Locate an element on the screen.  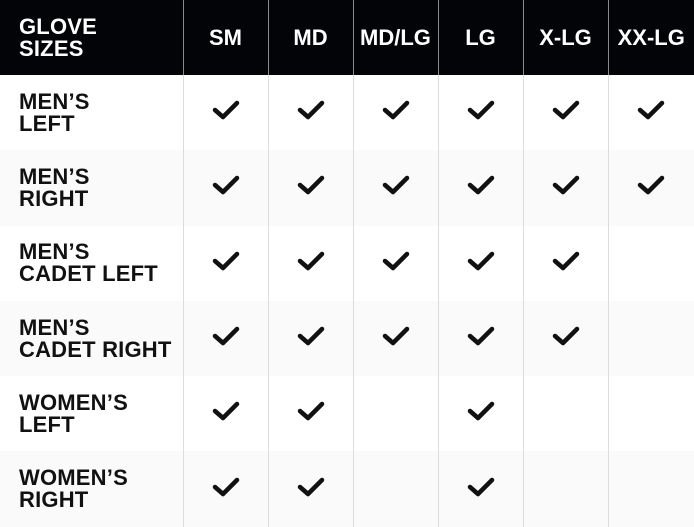
table-row: WOMEN’S LEFT is located at coordinates (347, 414).